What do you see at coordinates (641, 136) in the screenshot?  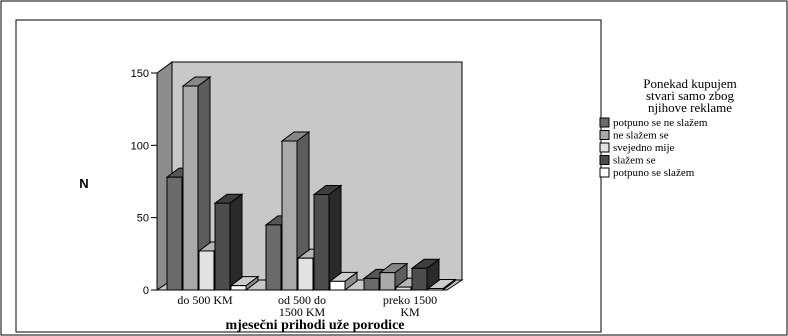 I see `legend-label: ne slažem se` at bounding box center [641, 136].